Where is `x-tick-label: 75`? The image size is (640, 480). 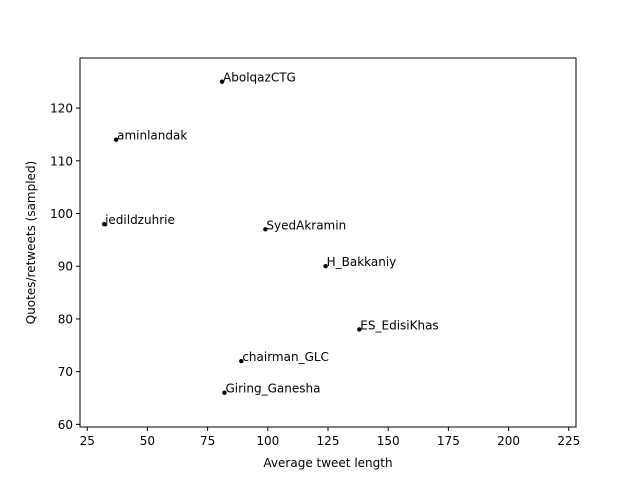
x-tick-label: 75 is located at coordinates (207, 441).